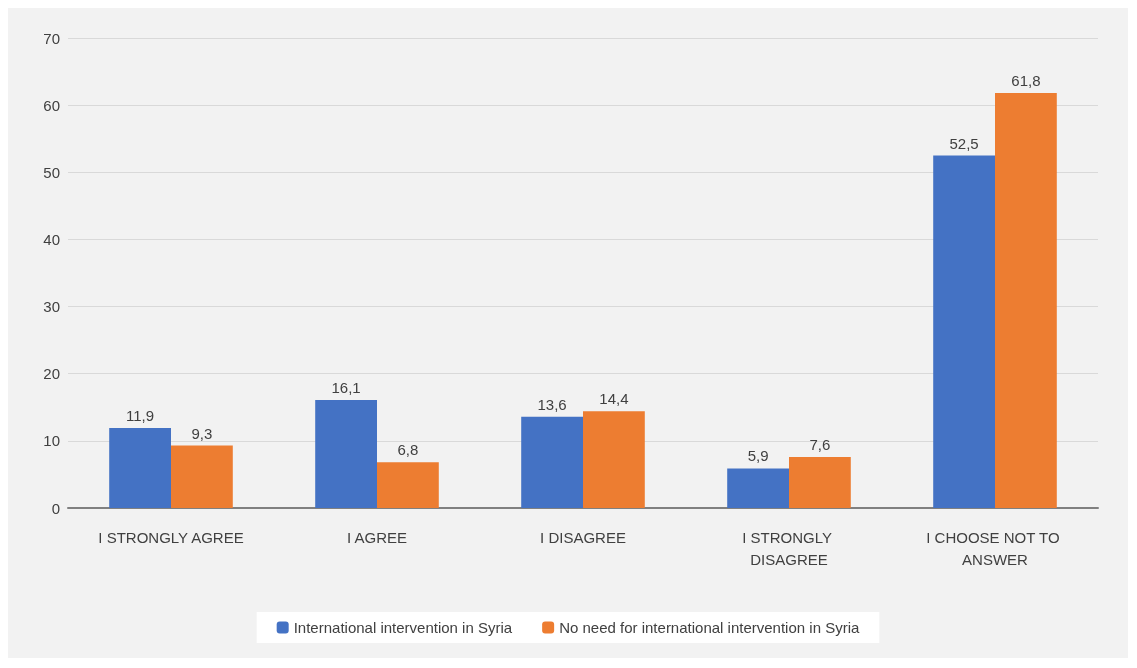  I want to click on data-label: 11,9, so click(140, 416).